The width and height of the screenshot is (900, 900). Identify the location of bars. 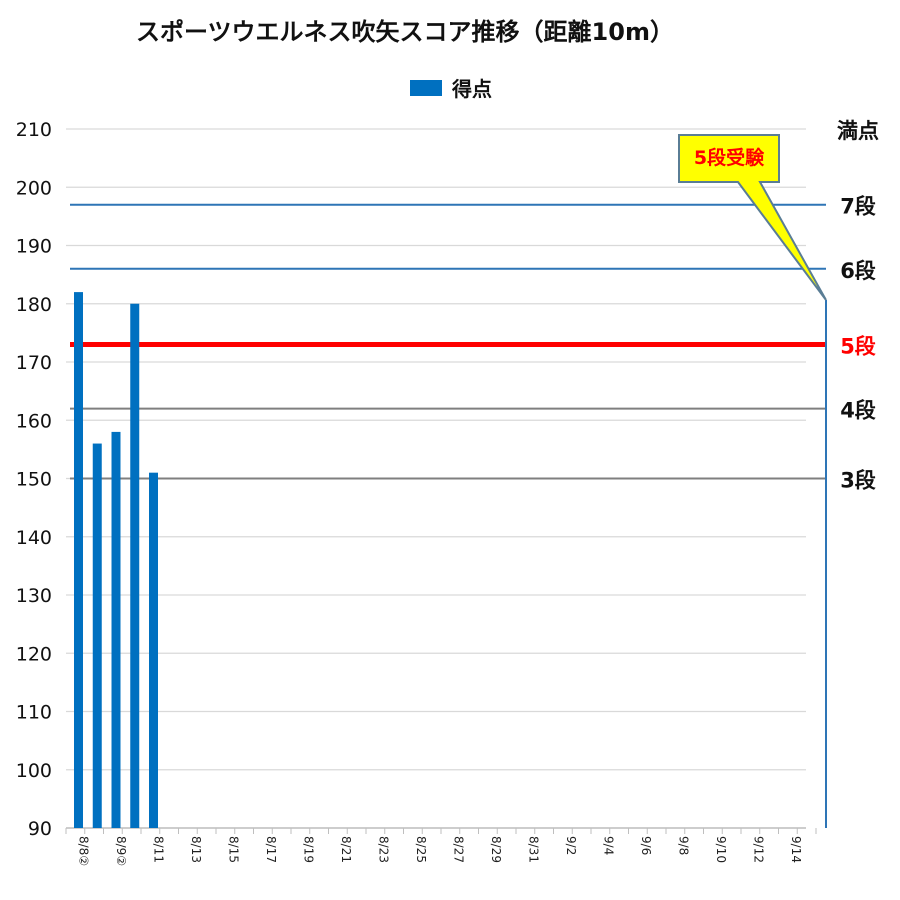
(116, 560).